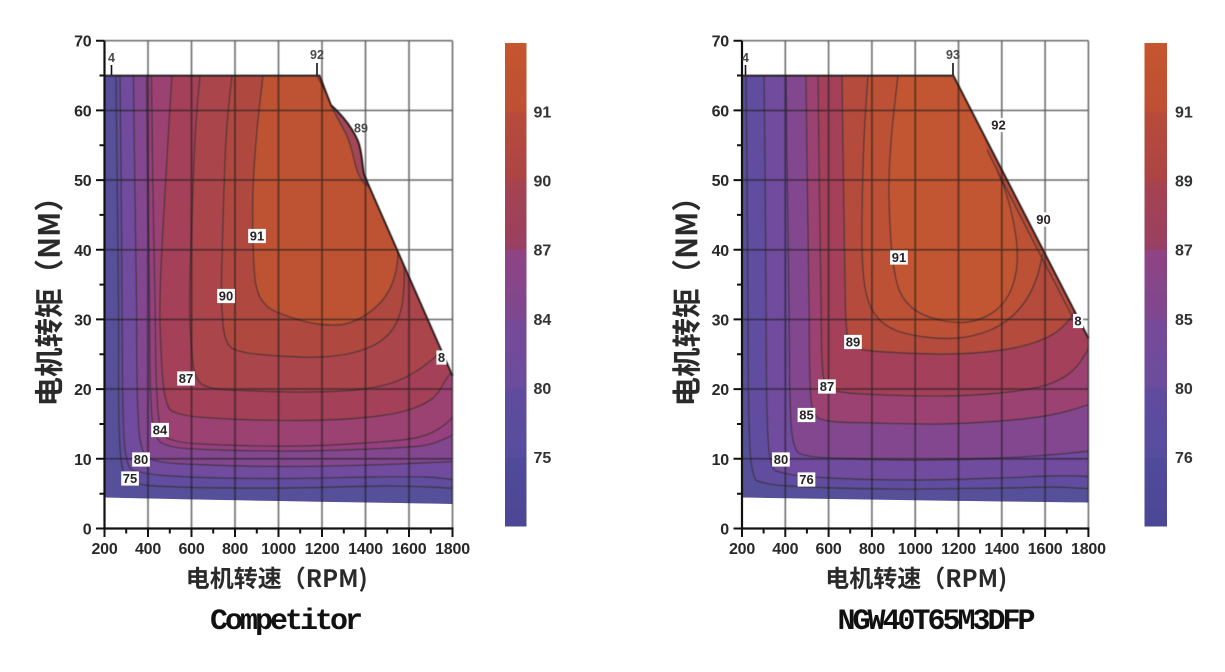 This screenshot has width=1225, height=672. What do you see at coordinates (953, 55) in the screenshot?
I see `svg-text: 93` at bounding box center [953, 55].